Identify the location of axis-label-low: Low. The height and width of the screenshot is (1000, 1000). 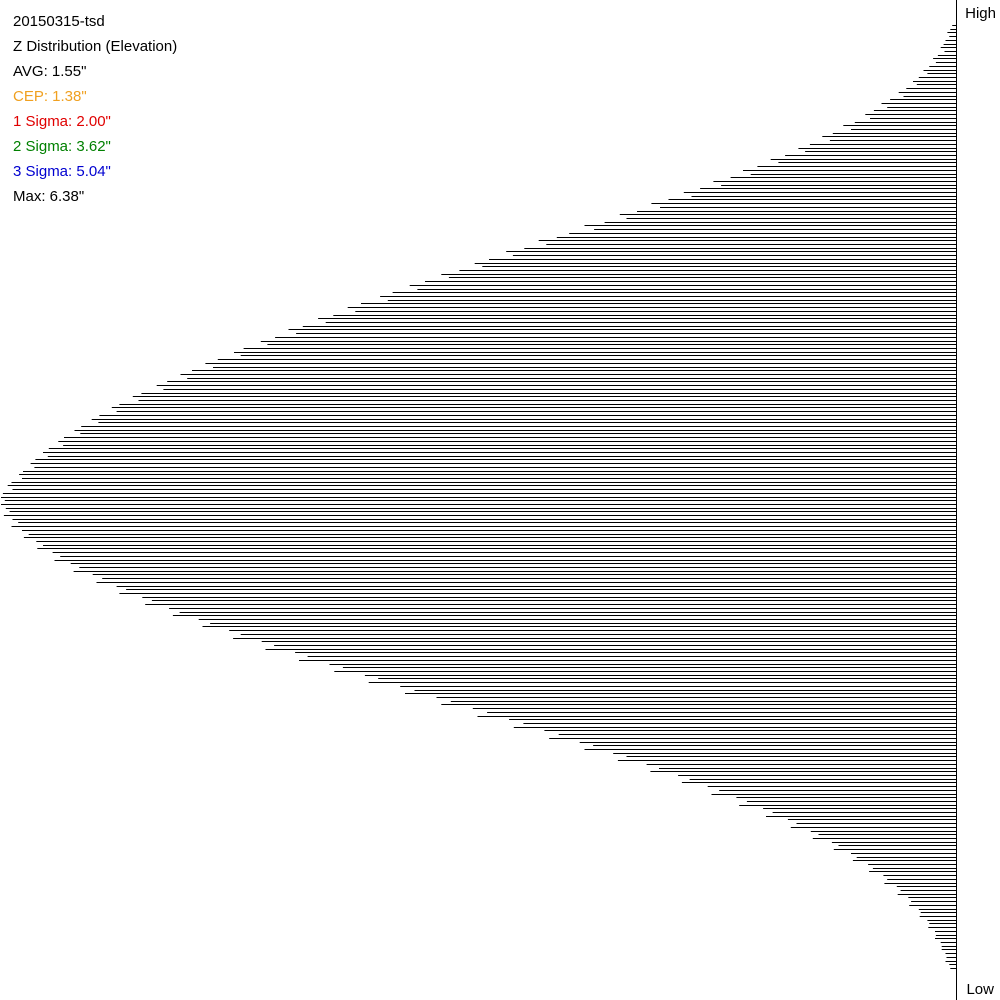
(980, 989).